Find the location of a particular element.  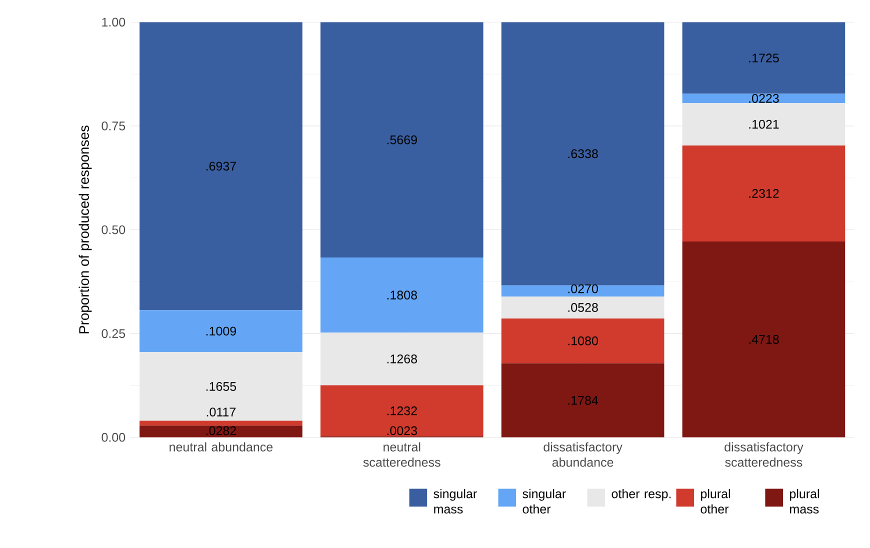

data-label: .0528 is located at coordinates (583, 307).